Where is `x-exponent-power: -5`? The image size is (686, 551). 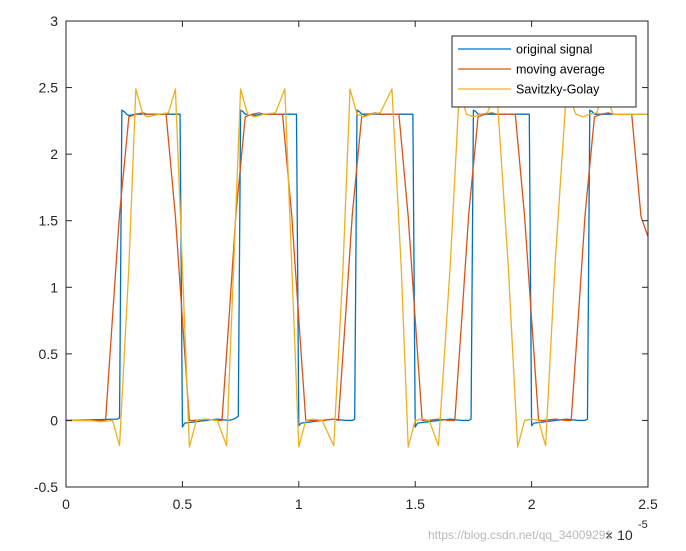 x-exponent-power: -5 is located at coordinates (643, 525).